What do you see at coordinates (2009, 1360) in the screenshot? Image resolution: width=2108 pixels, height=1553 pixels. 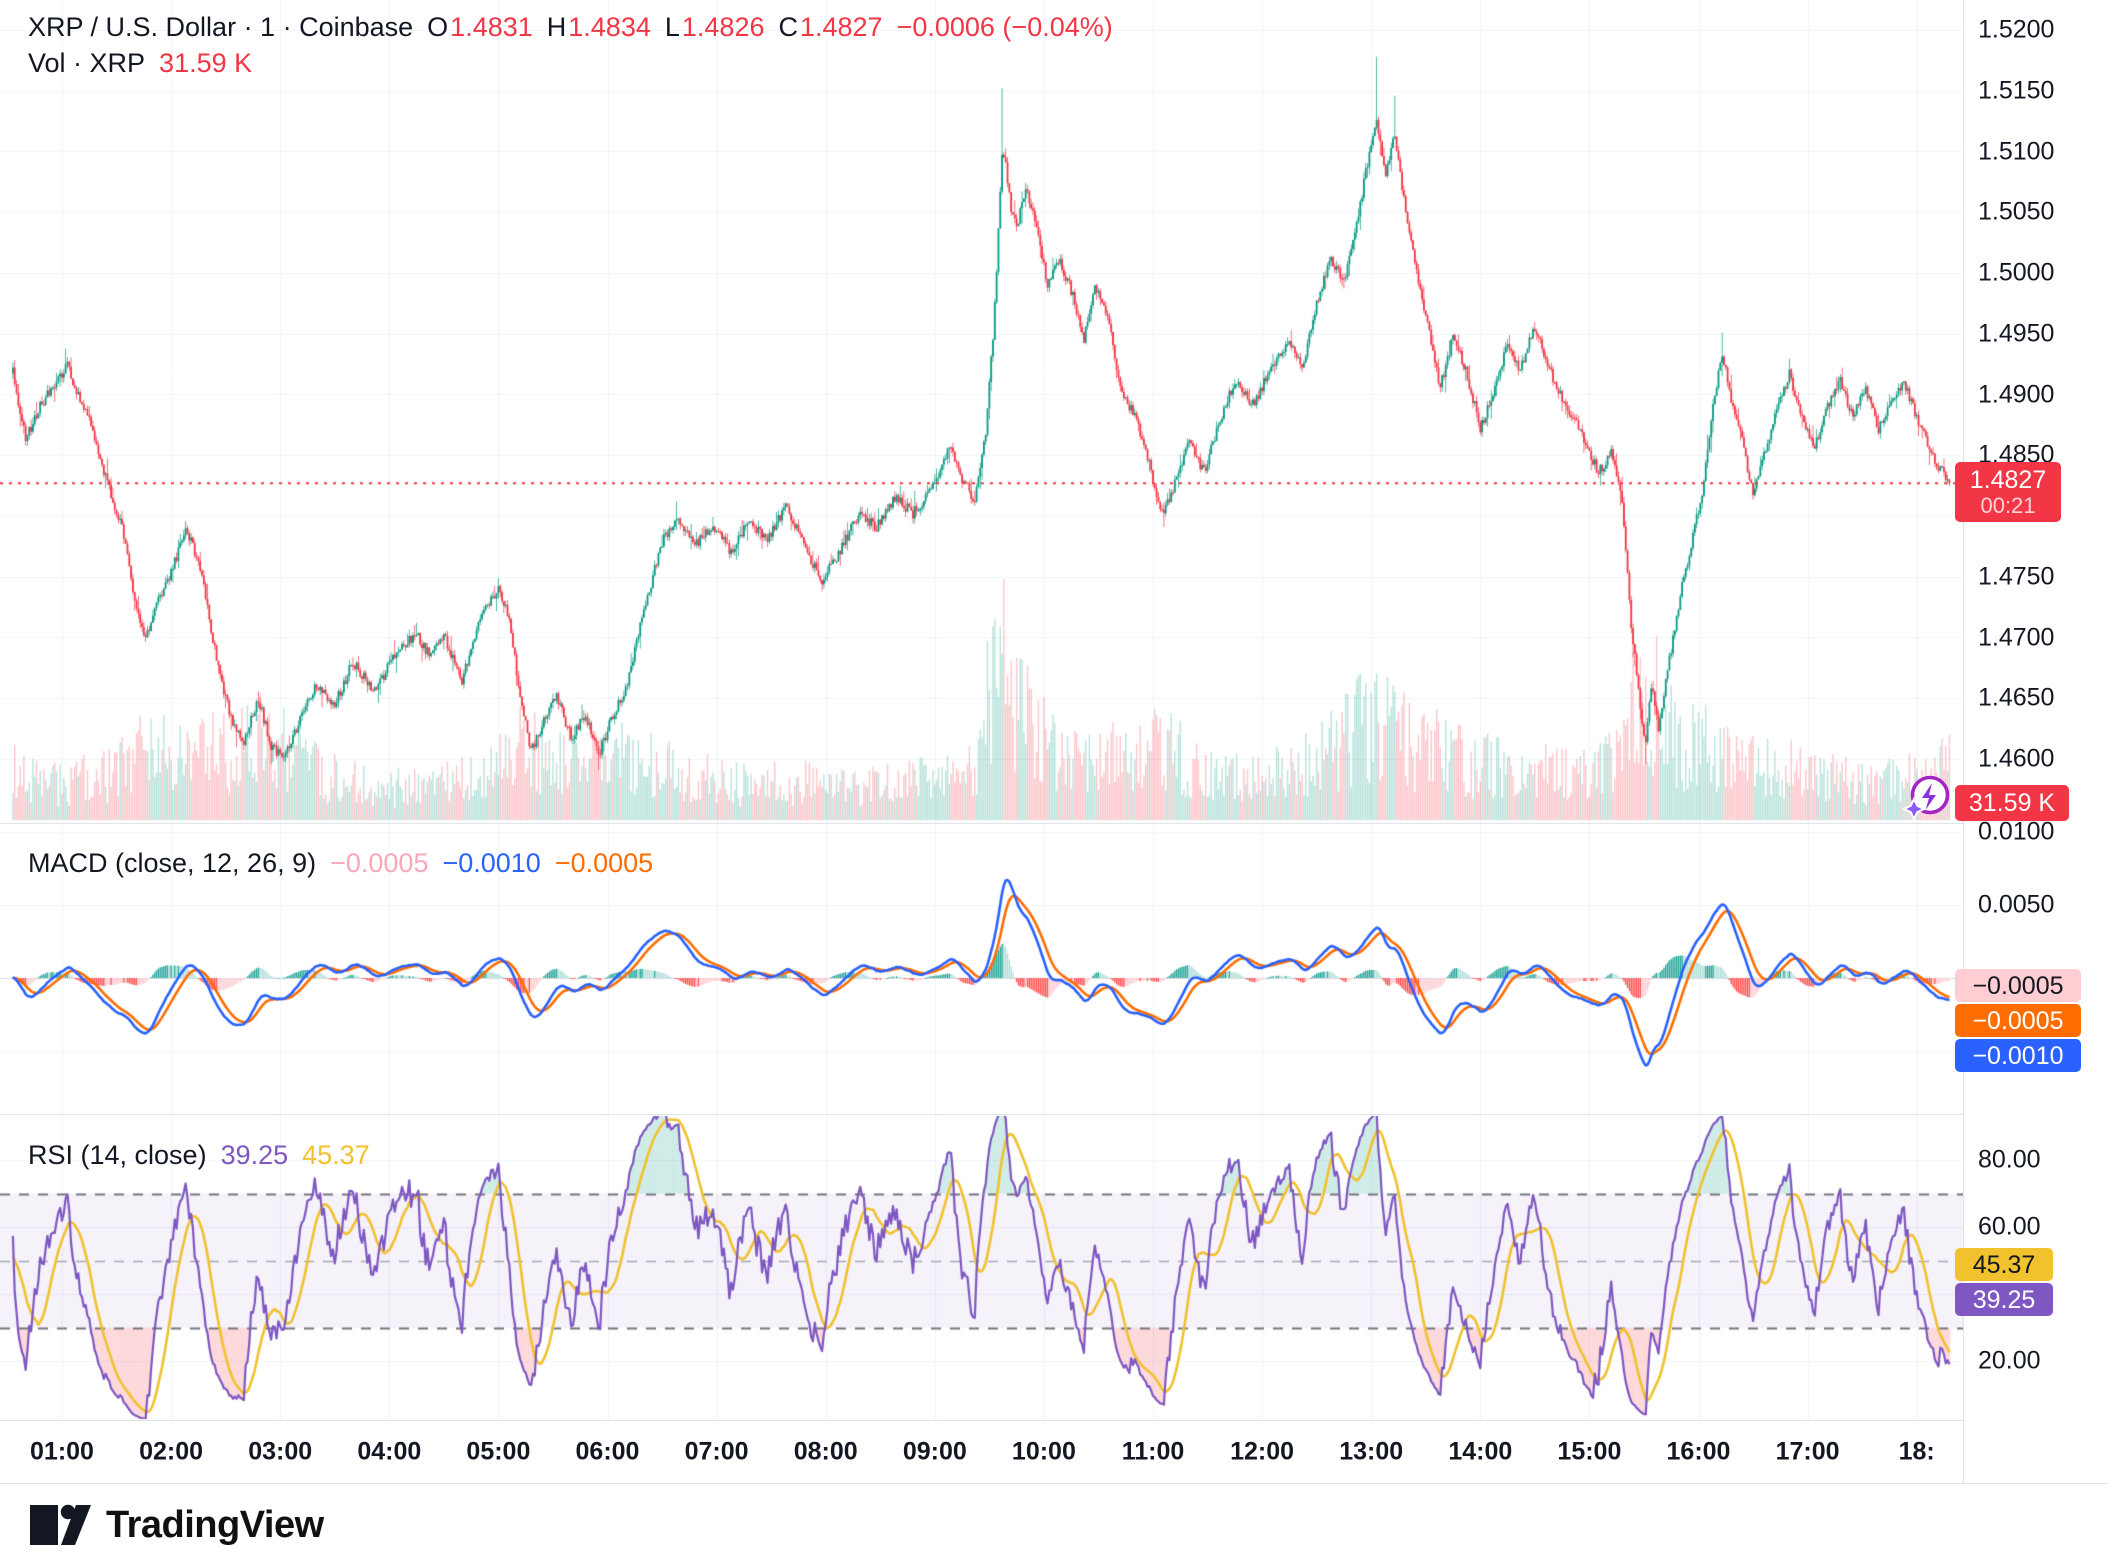 I see `rsi-axis-label: 20.00` at bounding box center [2009, 1360].